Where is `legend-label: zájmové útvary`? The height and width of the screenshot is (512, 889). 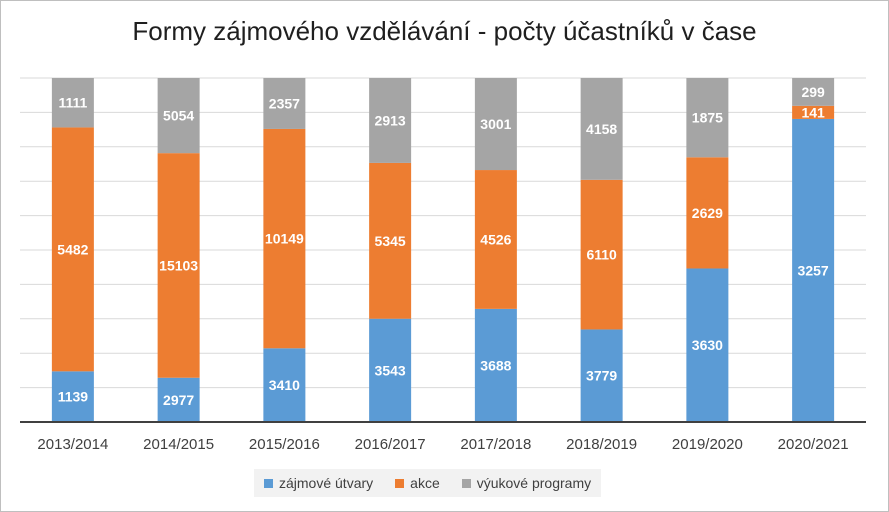 legend-label: zájmové útvary is located at coordinates (326, 483).